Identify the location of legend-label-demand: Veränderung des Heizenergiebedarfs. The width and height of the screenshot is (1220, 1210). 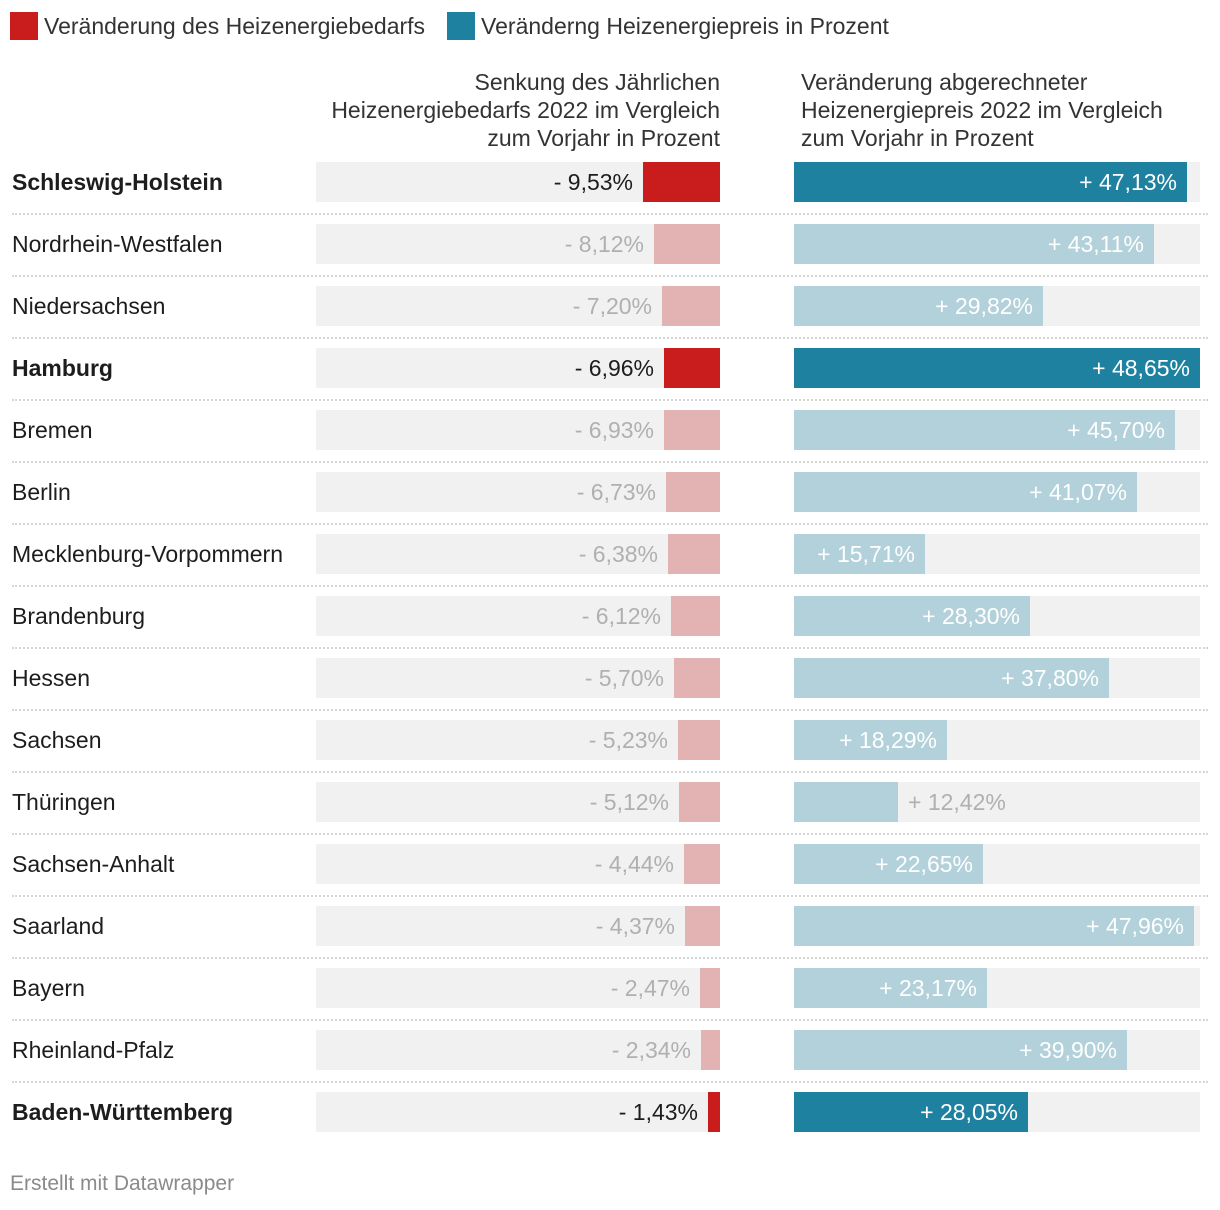
(235, 25).